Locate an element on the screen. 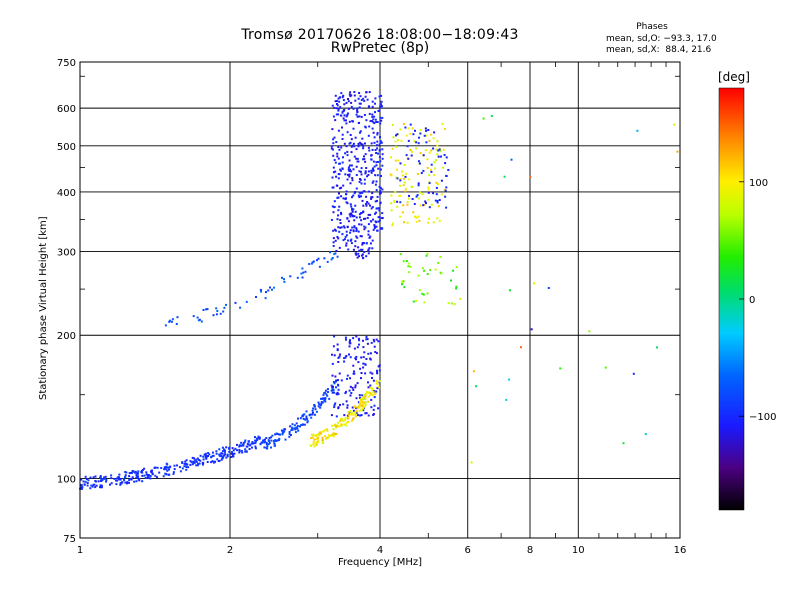 The image size is (800, 600). y-tick-label: 600 is located at coordinates (66, 109).